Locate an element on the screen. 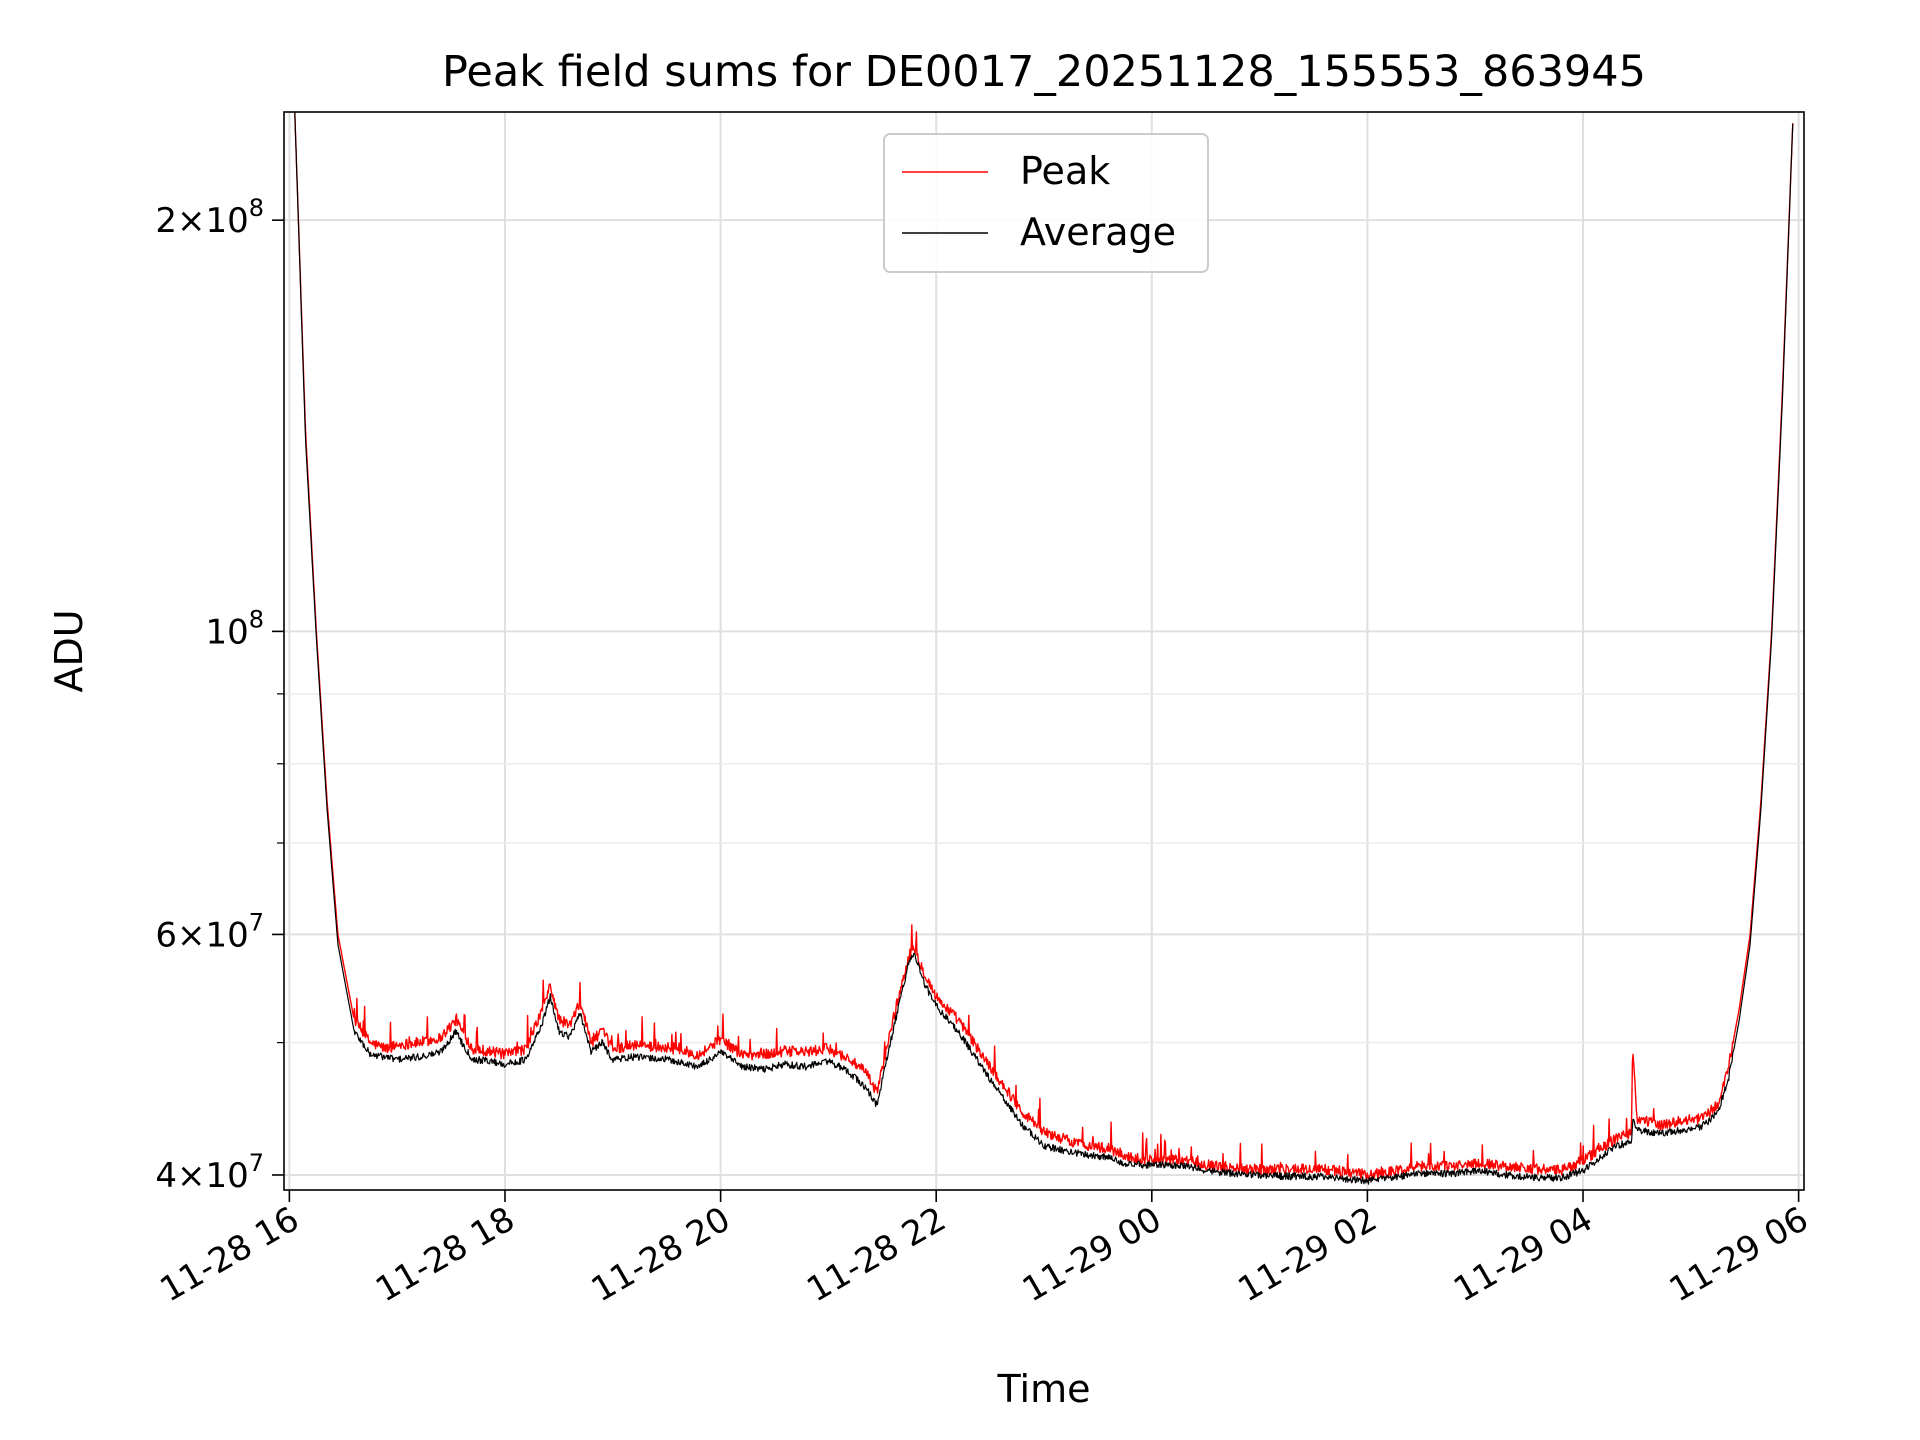 The width and height of the screenshot is (1920, 1440). y-tick-label: 4×107 is located at coordinates (209, 1172).